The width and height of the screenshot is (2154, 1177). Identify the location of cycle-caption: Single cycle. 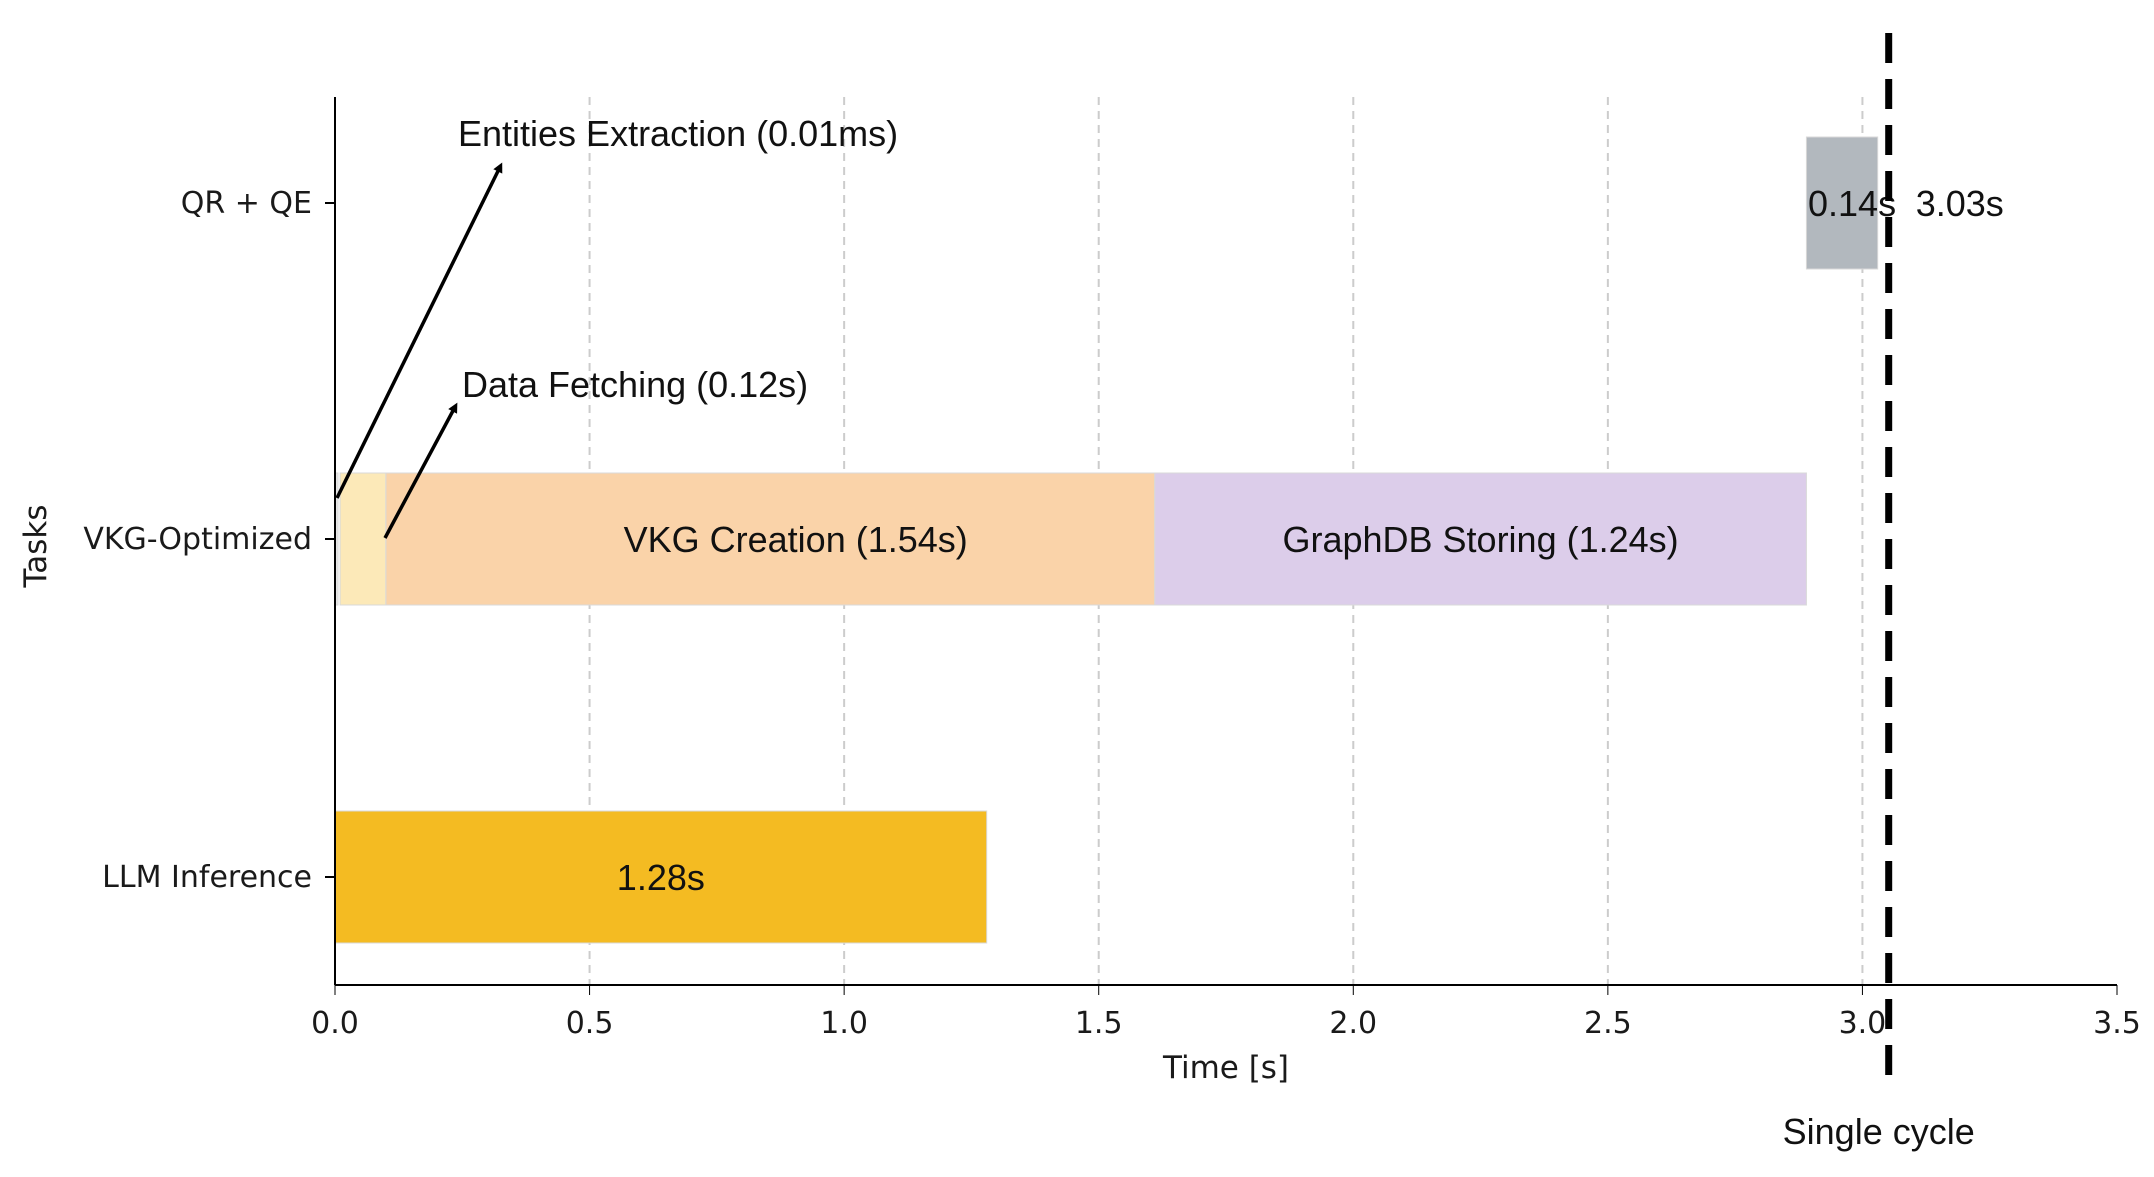
(1879, 1131).